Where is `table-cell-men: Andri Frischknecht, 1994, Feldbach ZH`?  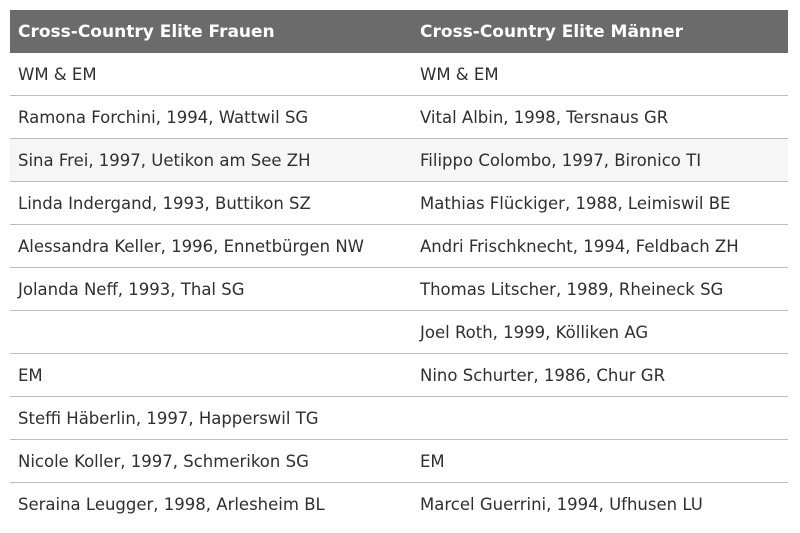 table-cell-men: Andri Frischknecht, 1994, Feldbach ZH is located at coordinates (600, 246).